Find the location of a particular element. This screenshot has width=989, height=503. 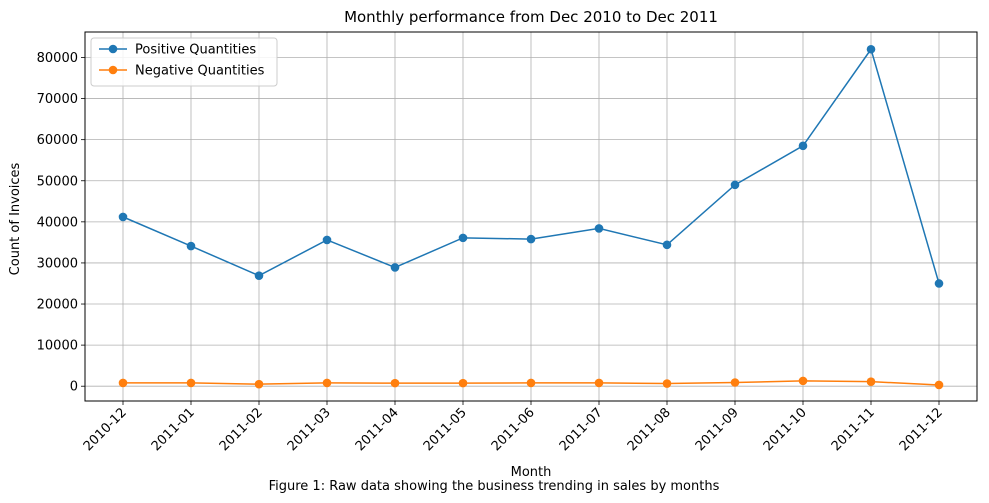

legend-entry-label: Positive Quantities is located at coordinates (195, 50).